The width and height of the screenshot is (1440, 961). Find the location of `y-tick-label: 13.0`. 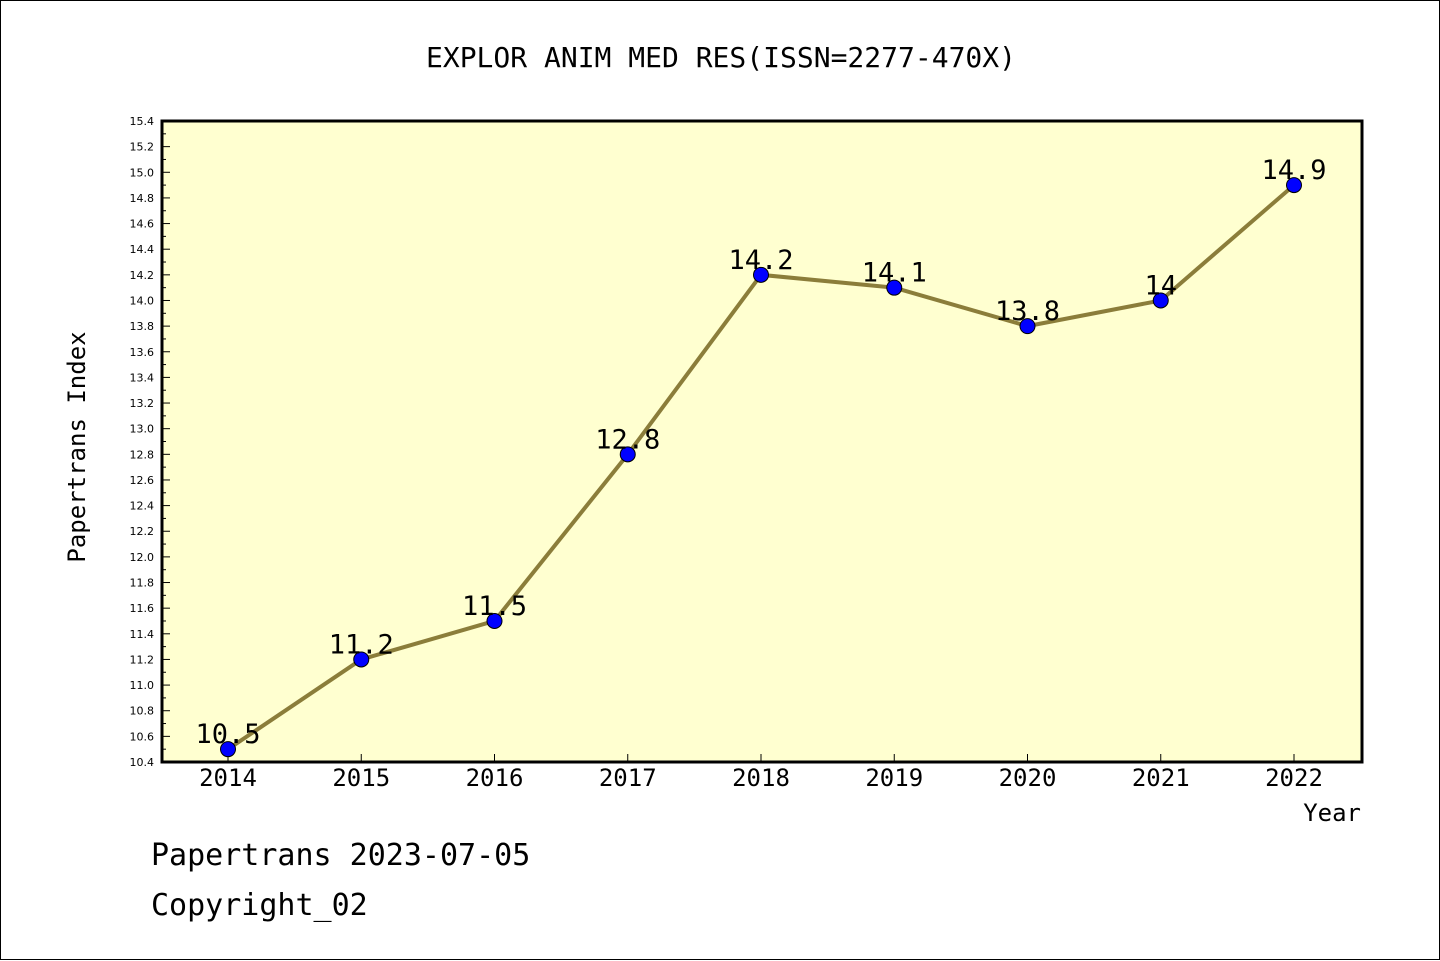

y-tick-label: 13.0 is located at coordinates (142, 429).